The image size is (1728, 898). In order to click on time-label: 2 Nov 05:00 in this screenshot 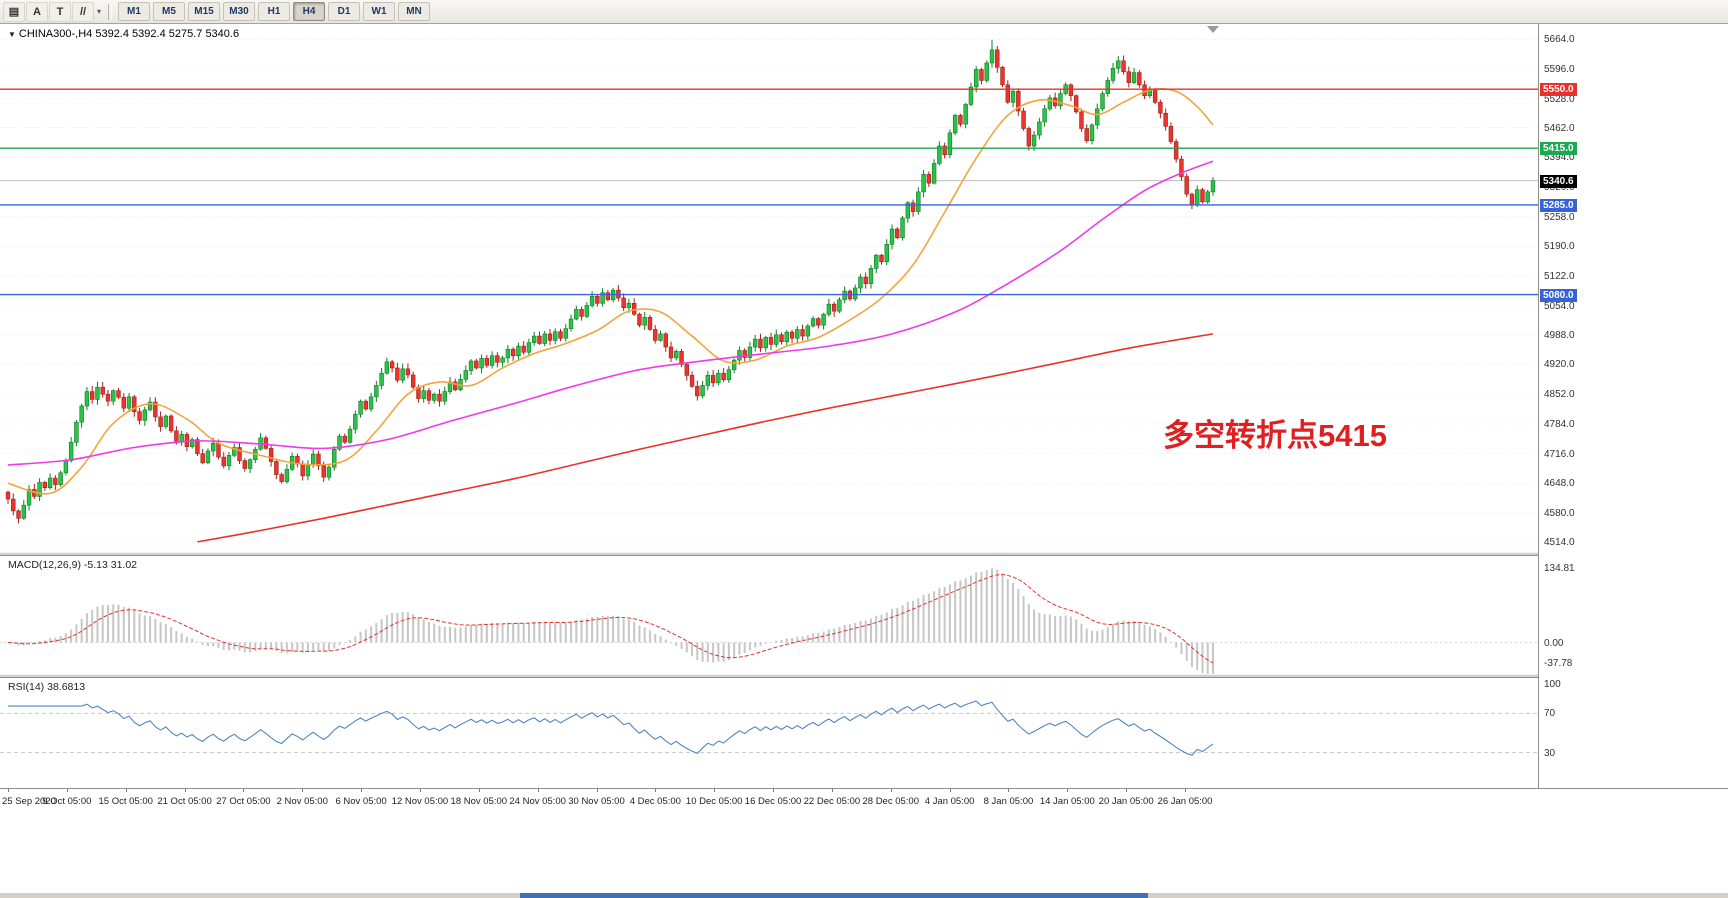, I will do `click(302, 801)`.